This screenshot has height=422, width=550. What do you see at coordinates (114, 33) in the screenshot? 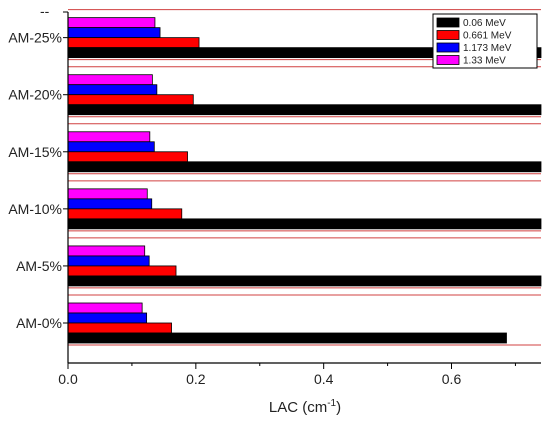
I see `bar-1-173-mev-am-25-` at bounding box center [114, 33].